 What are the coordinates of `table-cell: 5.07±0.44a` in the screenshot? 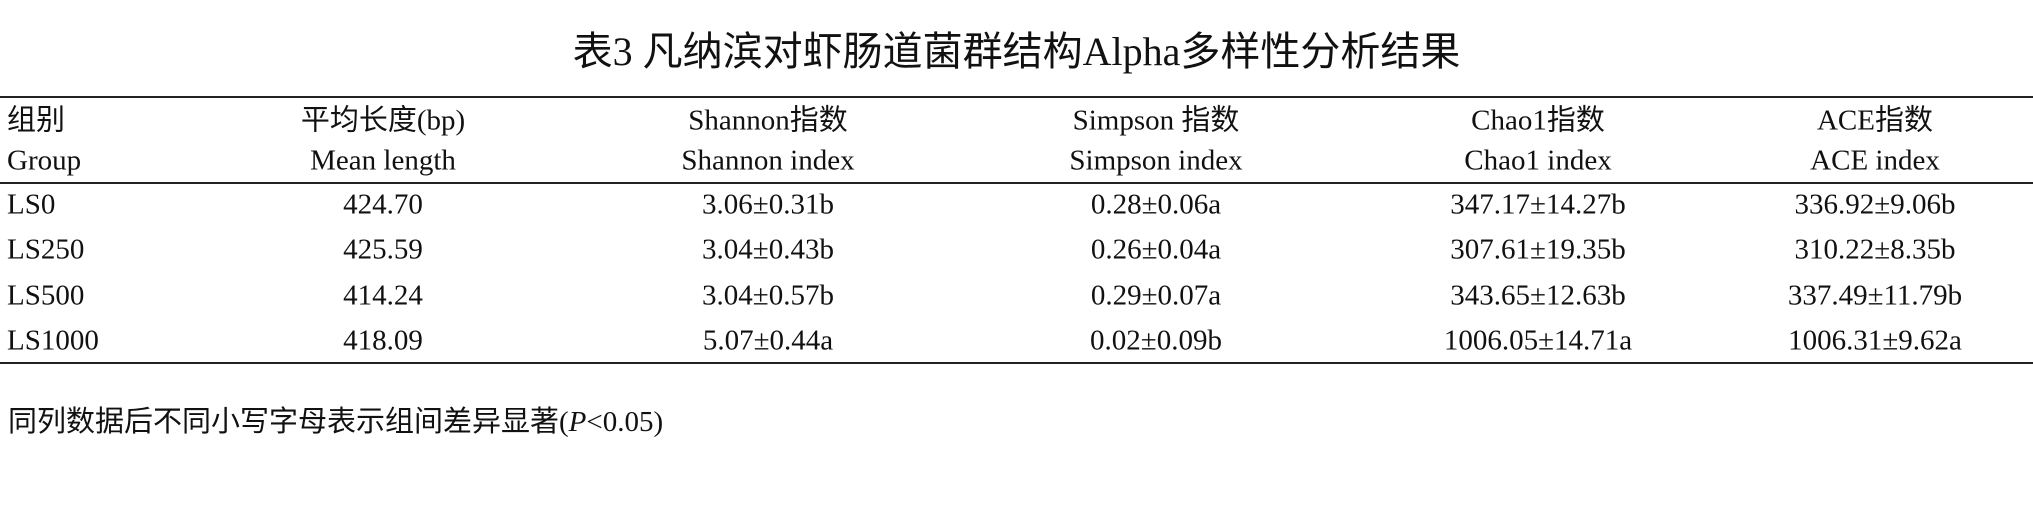 It's located at (768, 340).